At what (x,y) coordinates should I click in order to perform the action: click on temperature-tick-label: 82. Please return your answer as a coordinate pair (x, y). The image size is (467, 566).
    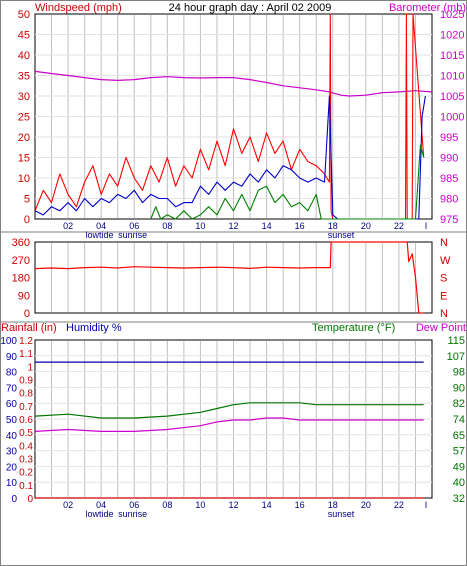
    Looking at the image, I should click on (459, 404).